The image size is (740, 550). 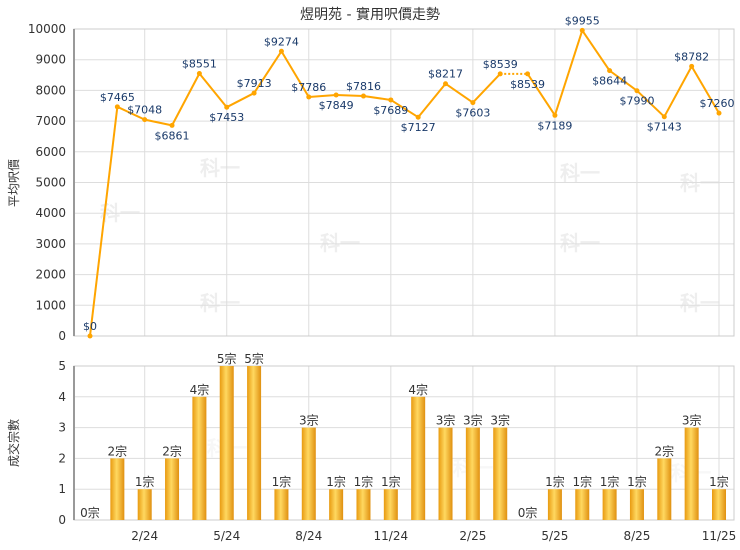 I want to click on x-tick-label: 2/24, so click(x=144, y=536).